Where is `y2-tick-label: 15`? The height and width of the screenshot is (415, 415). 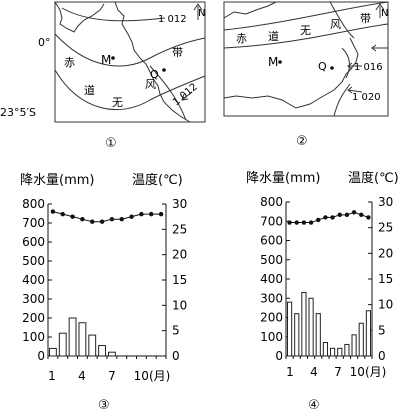 y2-tick-label: 15 is located at coordinates (385, 279).